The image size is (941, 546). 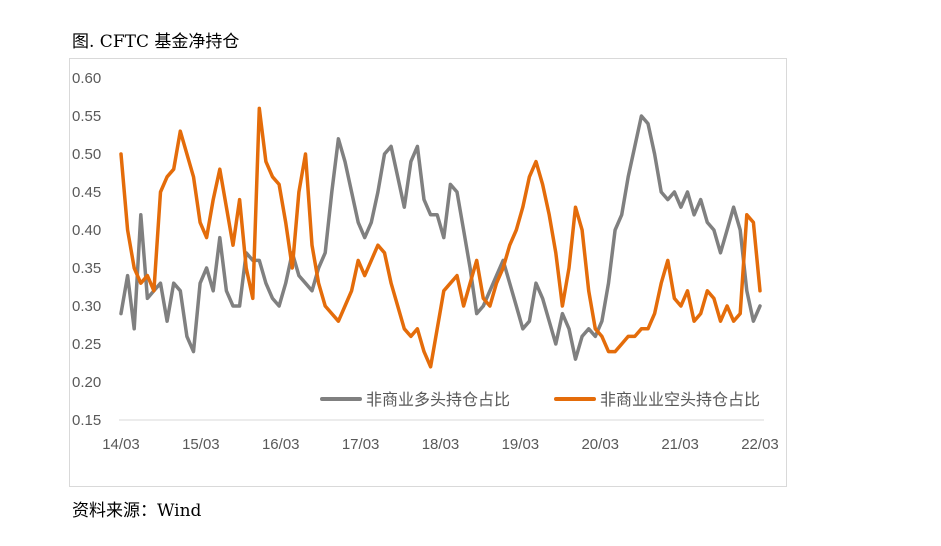 I want to click on y-tick-label: 0.55, so click(x=86, y=116).